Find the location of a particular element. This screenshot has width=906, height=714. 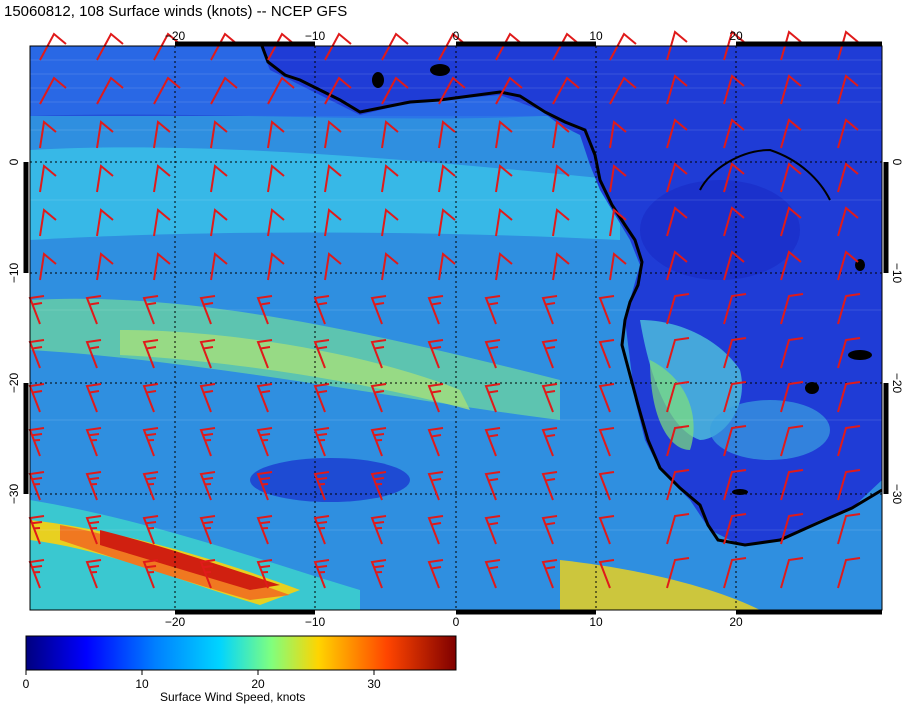

lake-shore is located at coordinates (765, 174).